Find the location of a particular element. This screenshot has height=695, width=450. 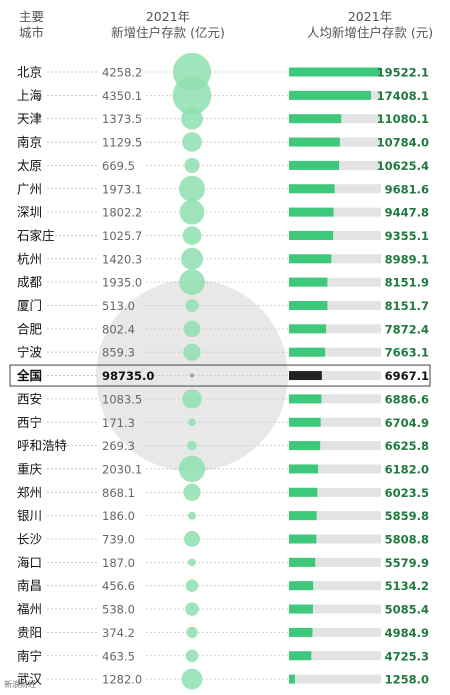

city-label: 南宁 is located at coordinates (29, 655).